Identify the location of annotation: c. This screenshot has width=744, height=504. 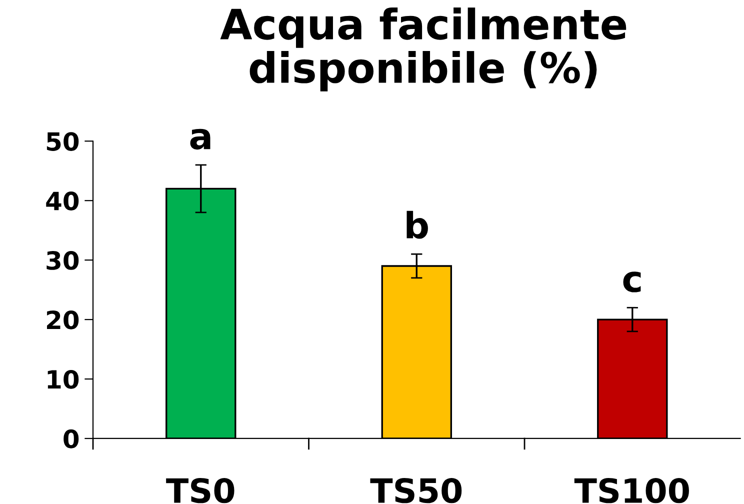
(632, 282).